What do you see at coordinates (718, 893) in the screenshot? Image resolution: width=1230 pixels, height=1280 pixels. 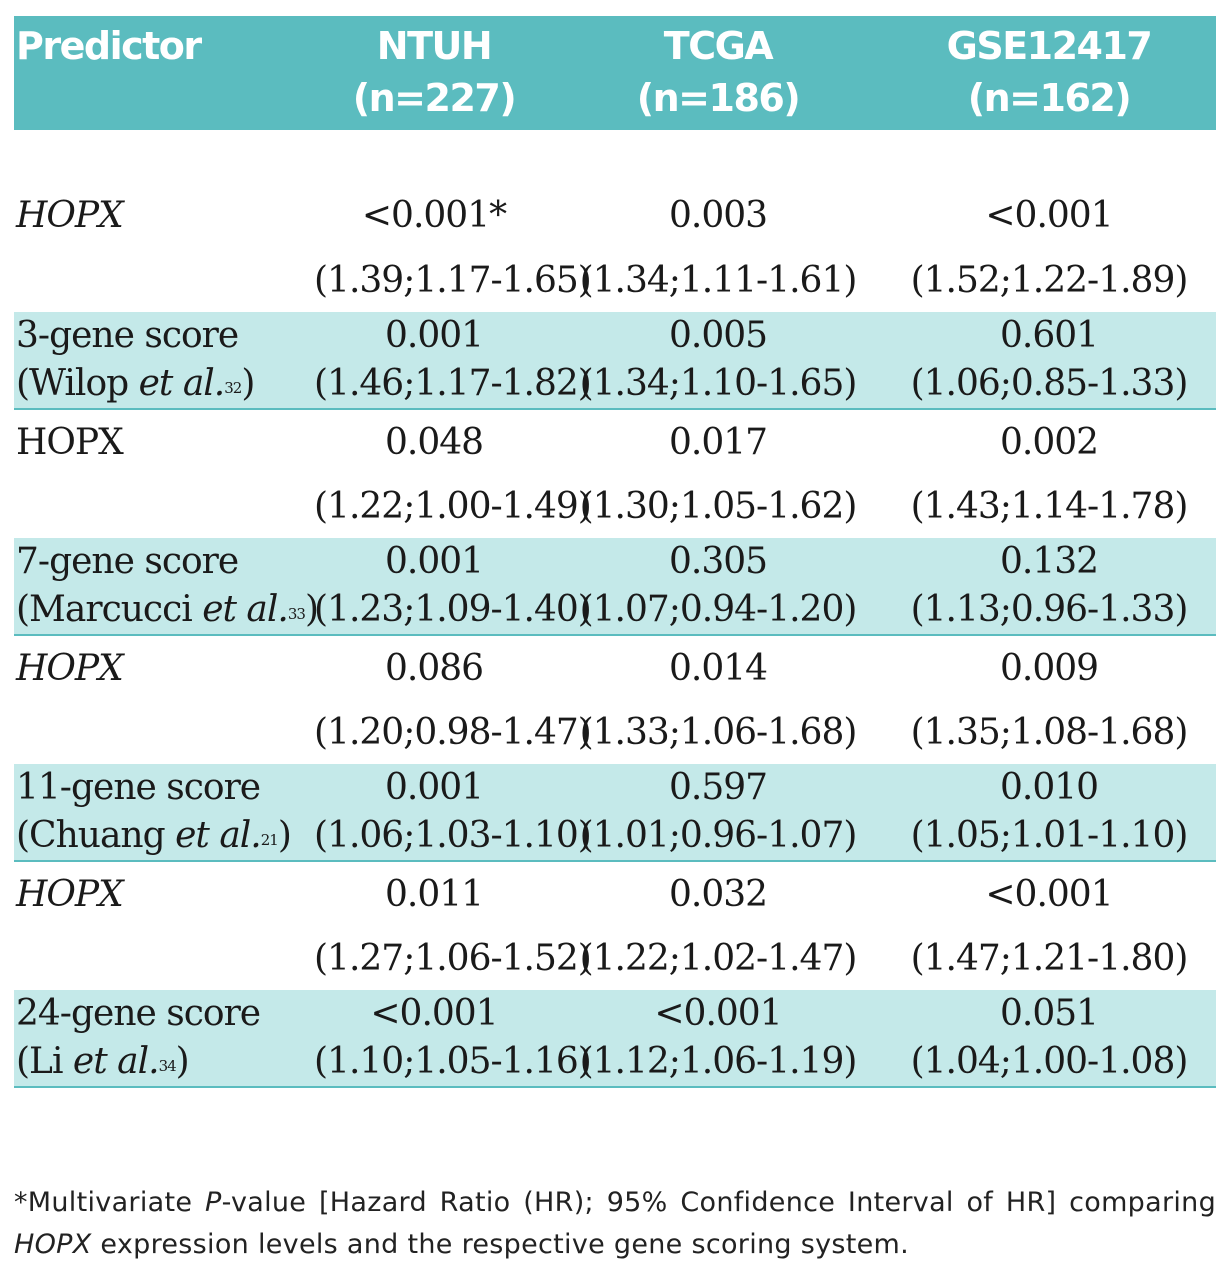 I see `p-value-tcga: 0.032` at bounding box center [718, 893].